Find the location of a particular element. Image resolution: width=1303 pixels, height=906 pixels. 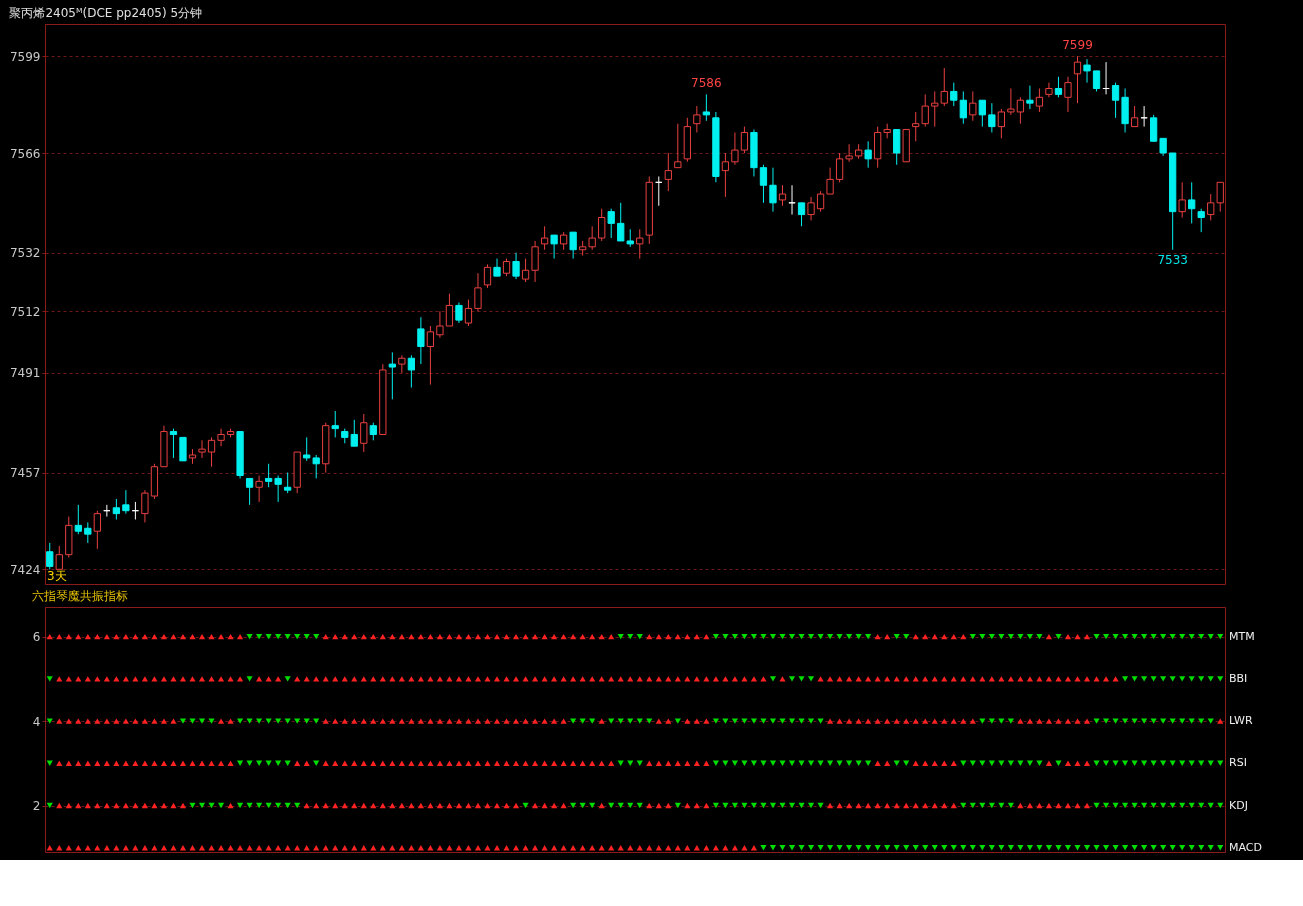

annotation: 7586 is located at coordinates (706, 83).